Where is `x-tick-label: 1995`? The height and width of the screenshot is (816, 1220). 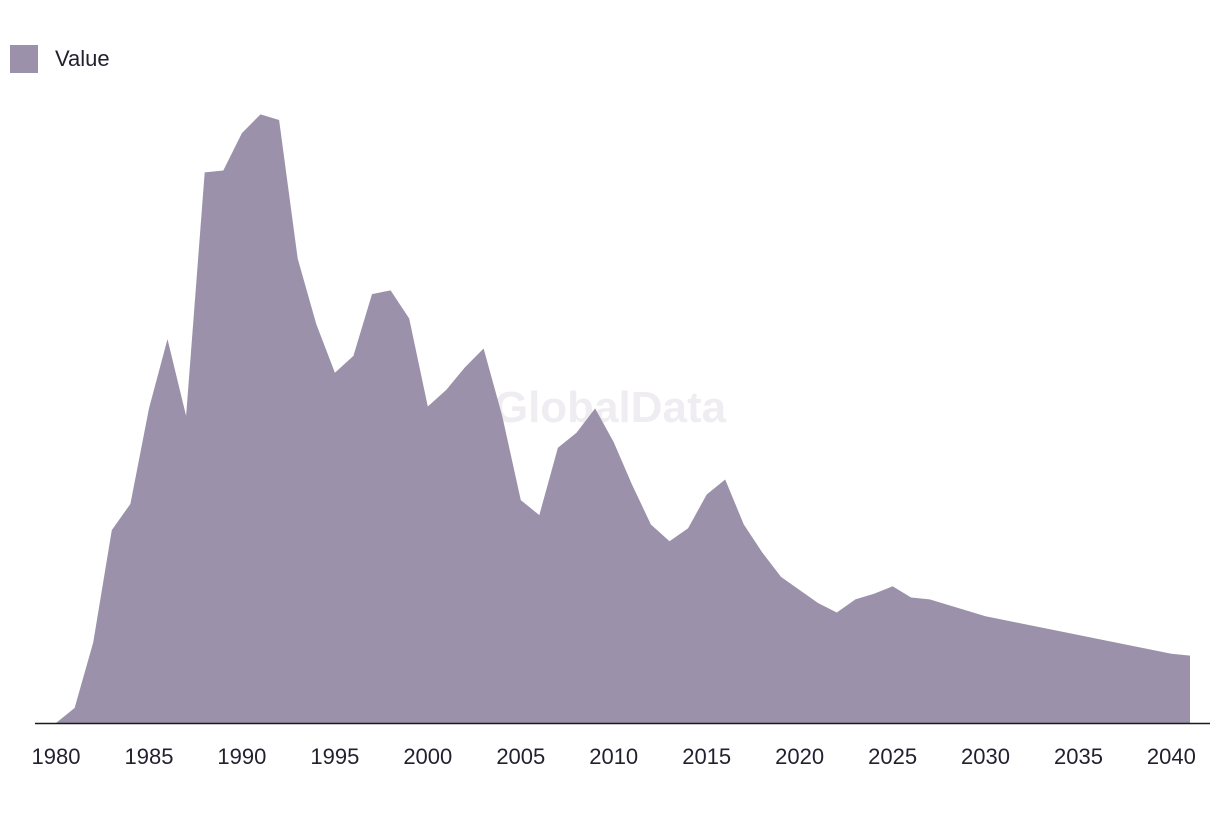 x-tick-label: 1995 is located at coordinates (334, 756).